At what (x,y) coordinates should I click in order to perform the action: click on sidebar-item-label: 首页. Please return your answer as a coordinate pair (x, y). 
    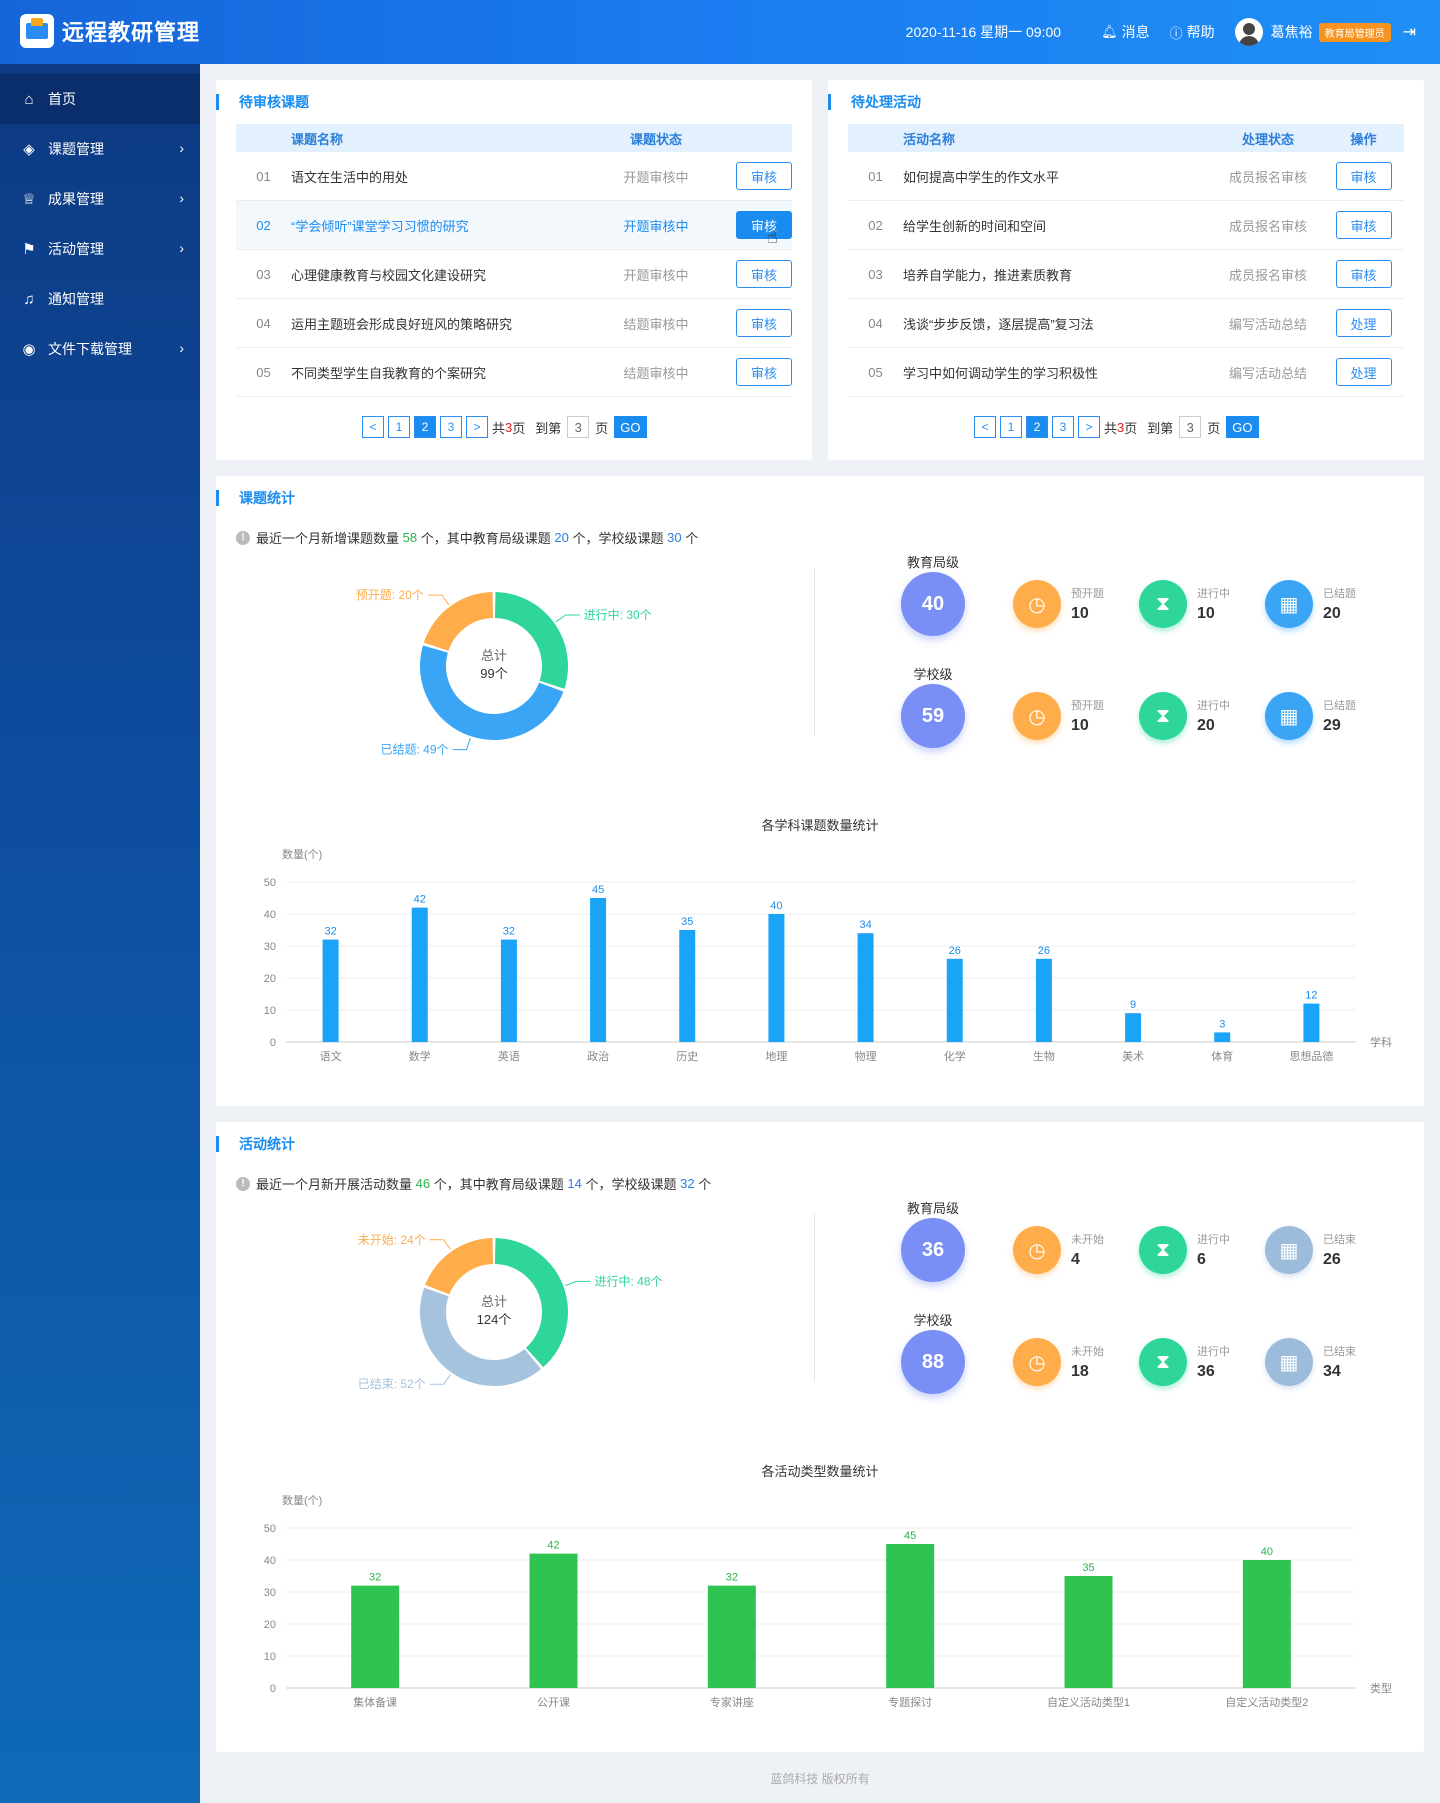
    Looking at the image, I should click on (62, 99).